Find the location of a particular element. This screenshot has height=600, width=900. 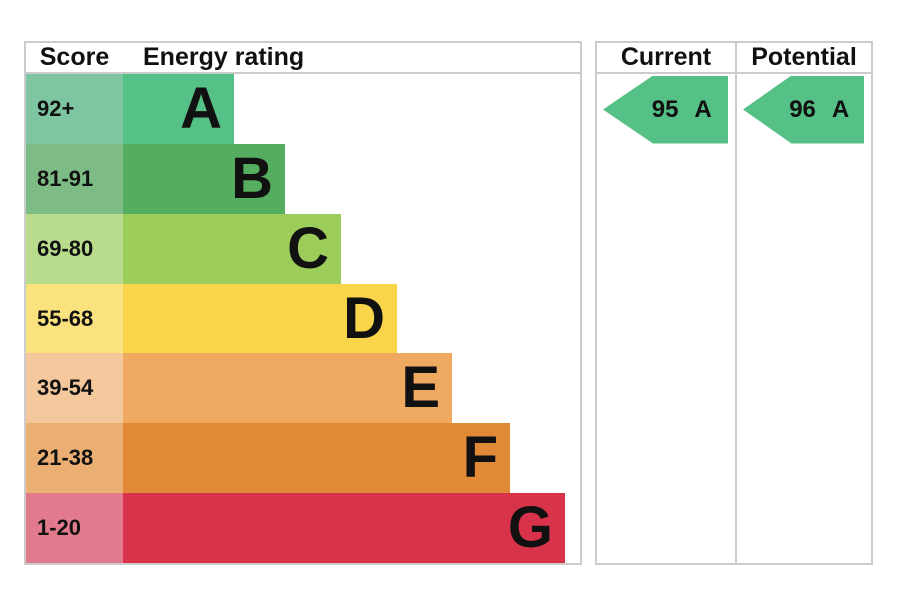

band-letter: D is located at coordinates (364, 318).